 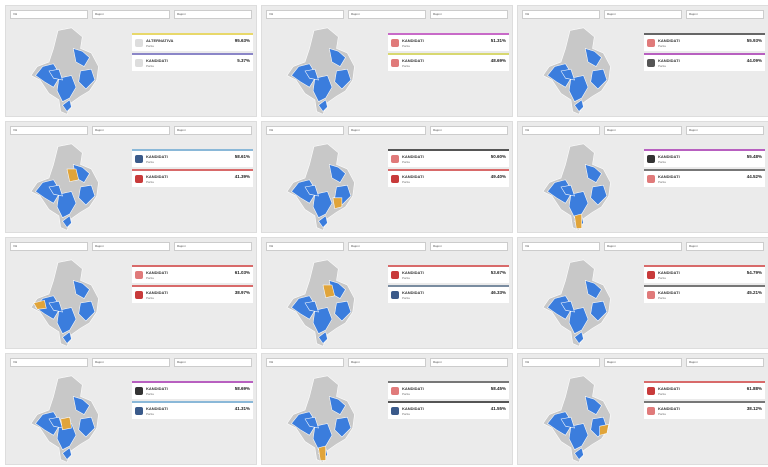 I want to click on candidate-card: KANDIDATI Partia 38.97%, so click(x=192, y=294).